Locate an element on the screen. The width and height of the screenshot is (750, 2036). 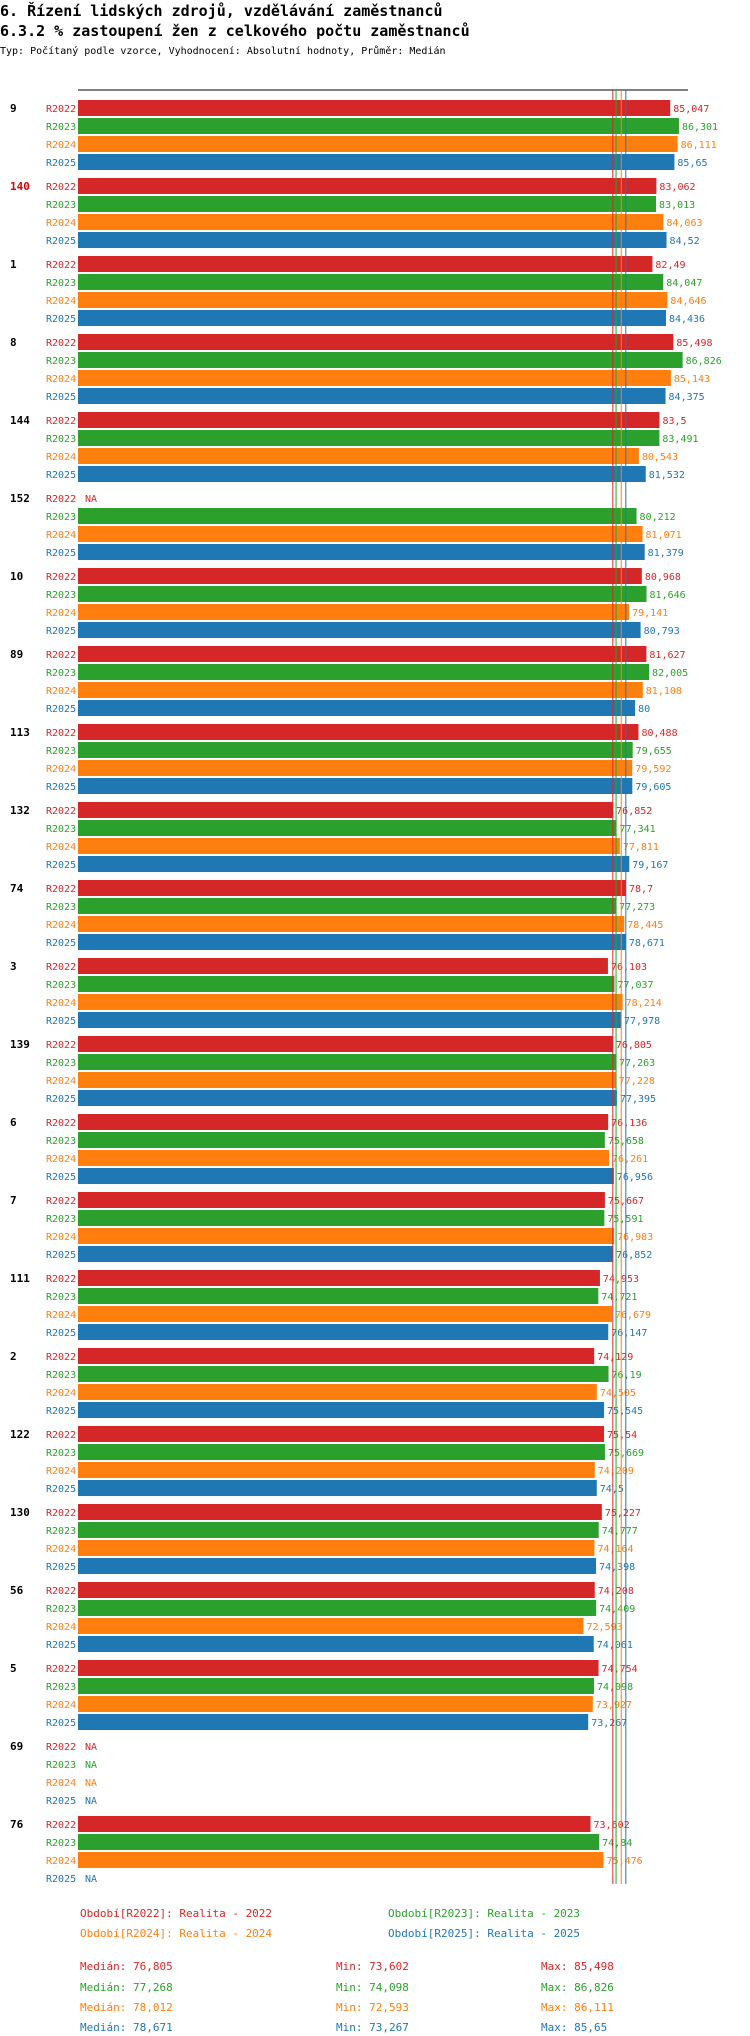
value-label: 74,098 is located at coordinates (615, 1687).